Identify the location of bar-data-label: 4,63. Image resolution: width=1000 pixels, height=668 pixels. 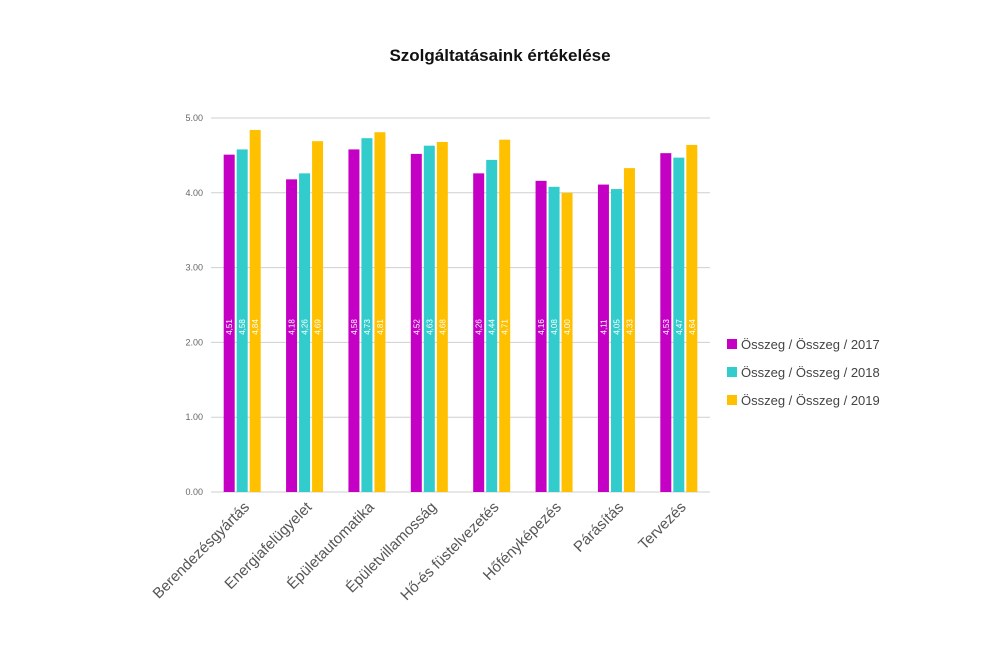
(429, 327).